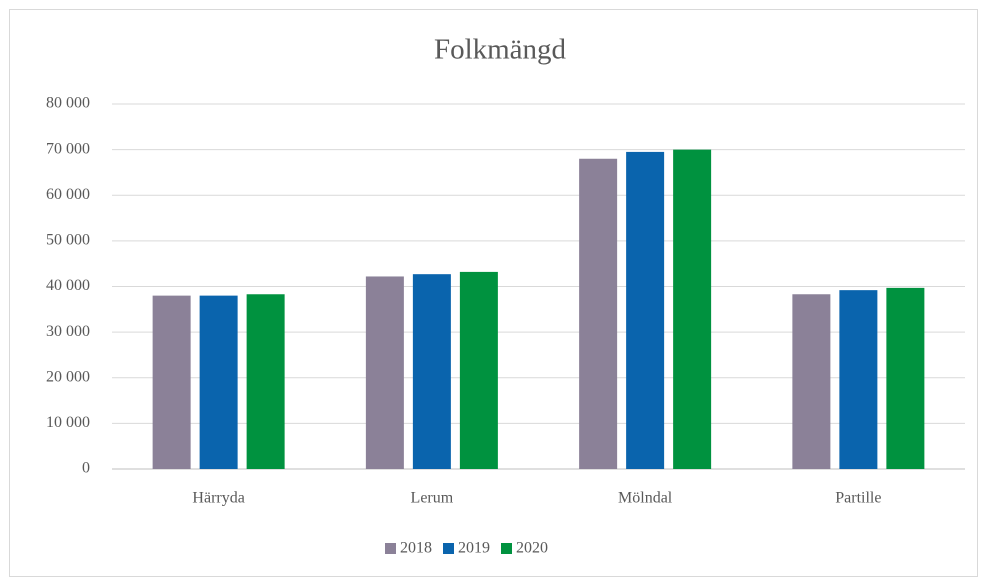 The image size is (981, 584). What do you see at coordinates (68, 103) in the screenshot?
I see `y-tick-label: 80 000` at bounding box center [68, 103].